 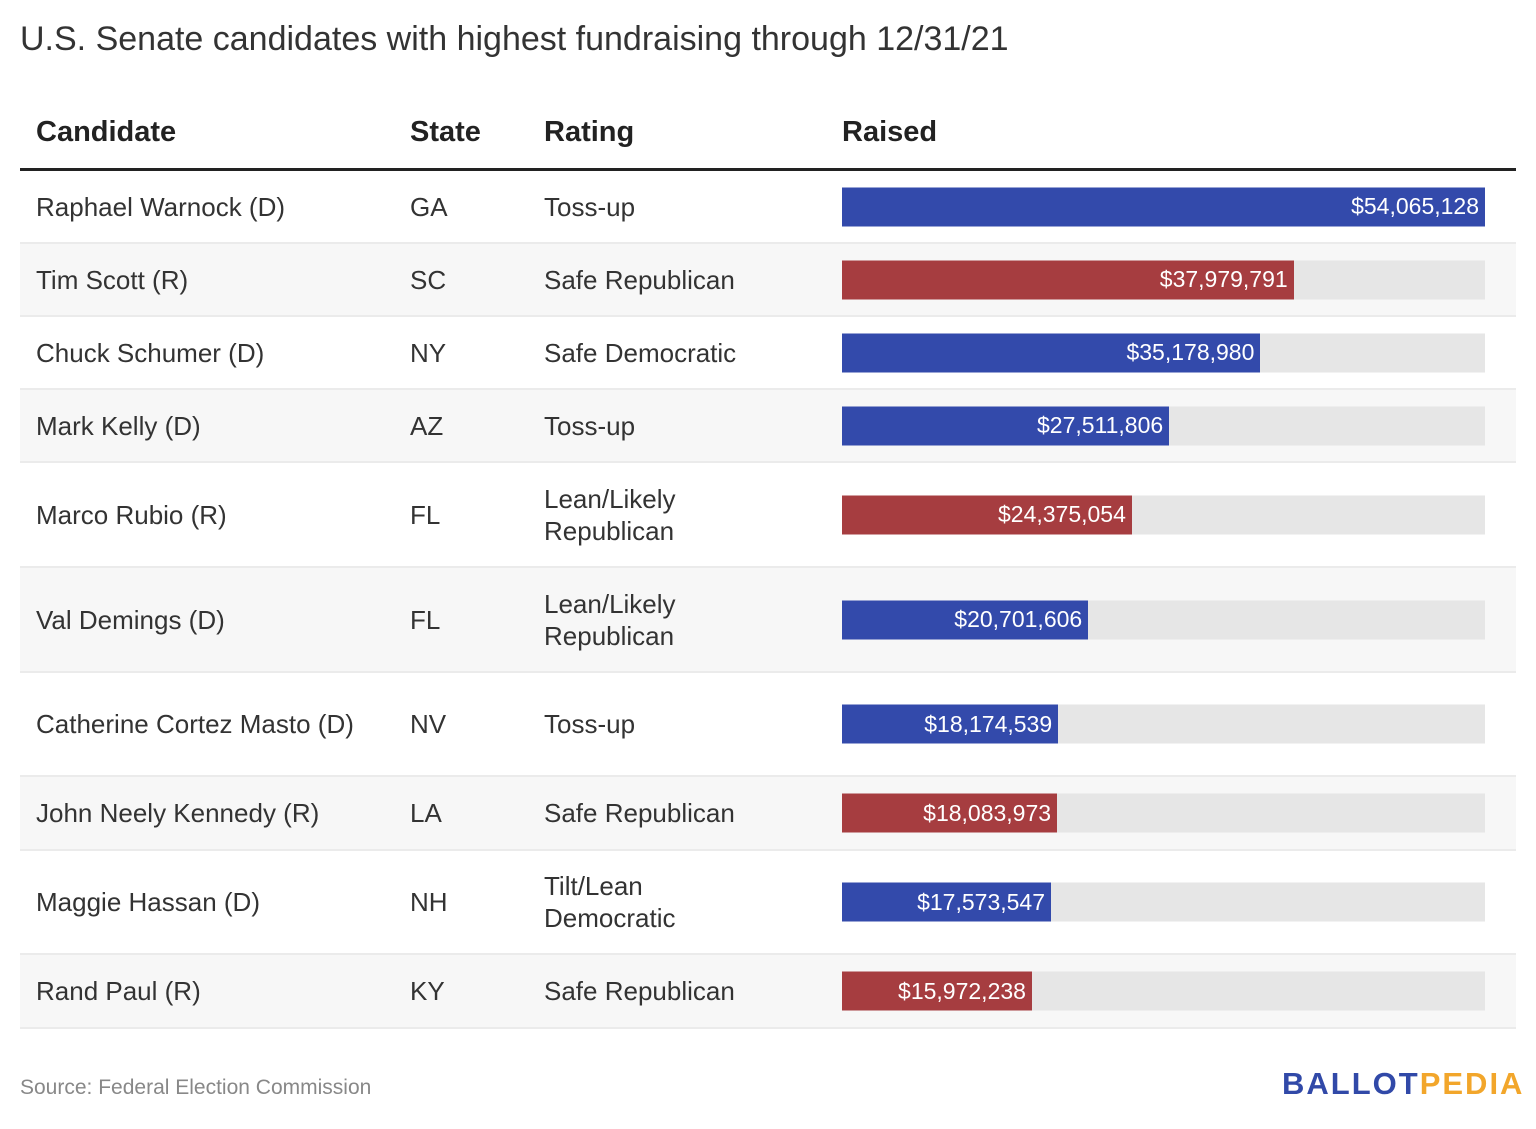 What do you see at coordinates (987, 514) in the screenshot?
I see `raised-bar: $24,375,054` at bounding box center [987, 514].